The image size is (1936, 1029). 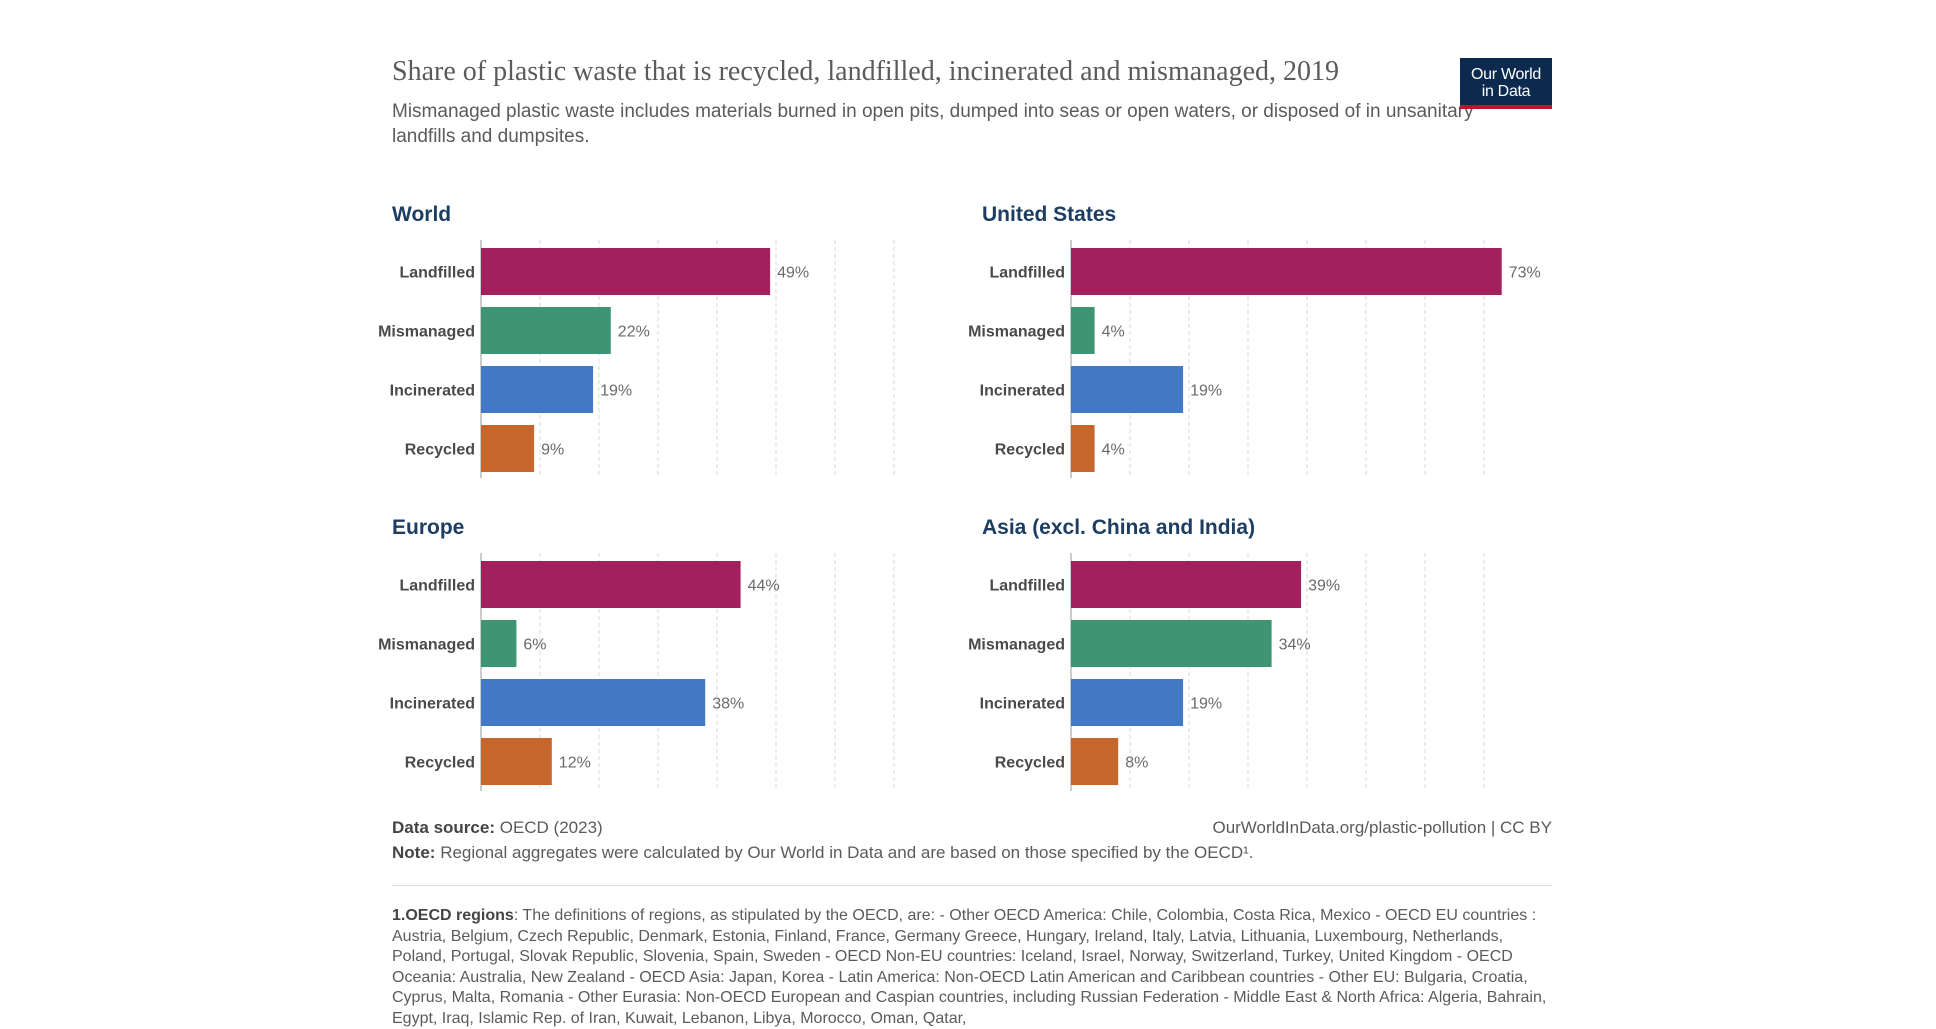 I want to click on category-label-united-states-mismanaged: Mismanaged, so click(x=1016, y=332).